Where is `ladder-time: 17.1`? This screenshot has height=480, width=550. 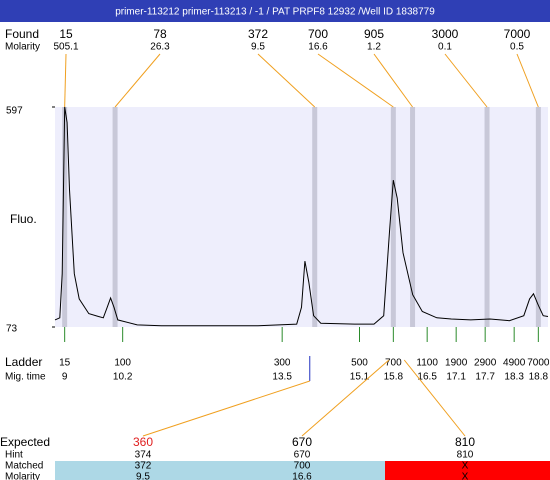 ladder-time: 17.1 is located at coordinates (456, 377).